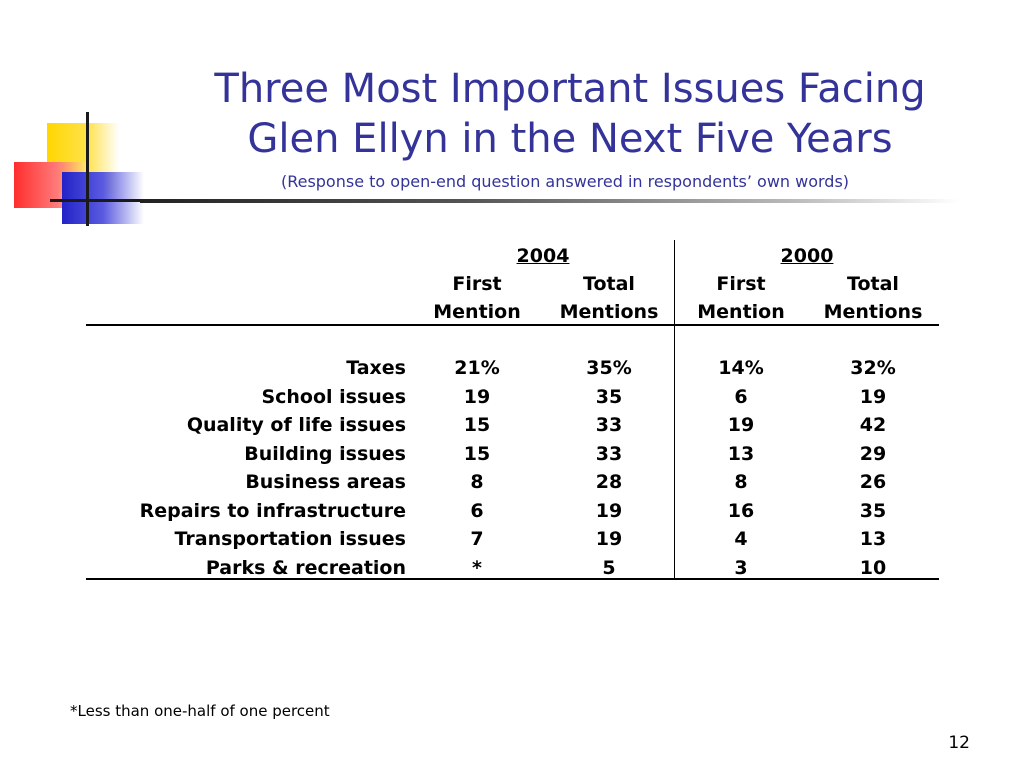 The width and height of the screenshot is (1024, 768). What do you see at coordinates (305, 568) in the screenshot?
I see `row-label: Parks & recreation` at bounding box center [305, 568].